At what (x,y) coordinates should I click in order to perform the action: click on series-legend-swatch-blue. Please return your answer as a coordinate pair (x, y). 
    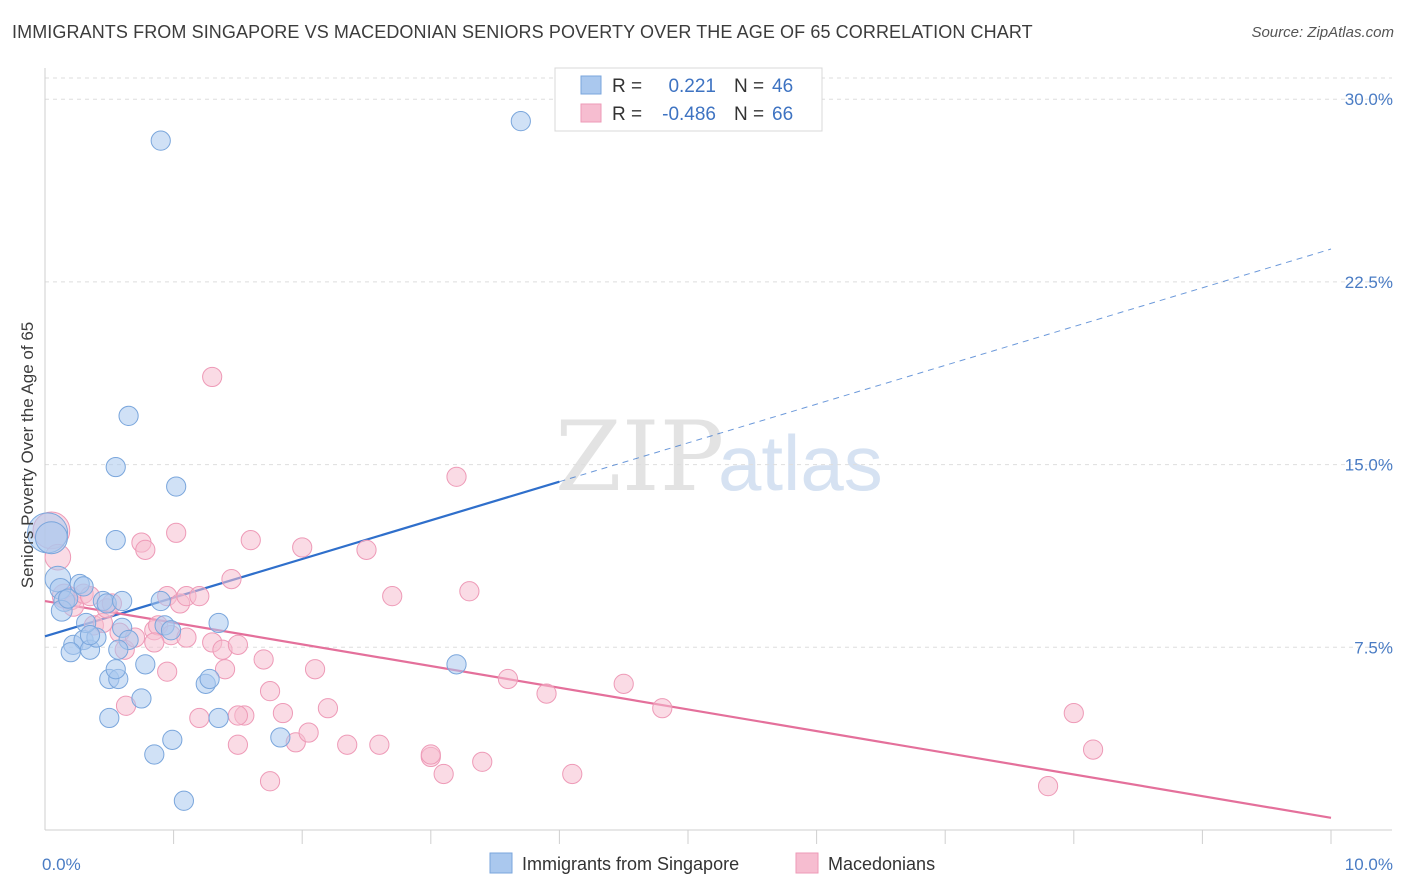
    Looking at the image, I should click on (501, 863).